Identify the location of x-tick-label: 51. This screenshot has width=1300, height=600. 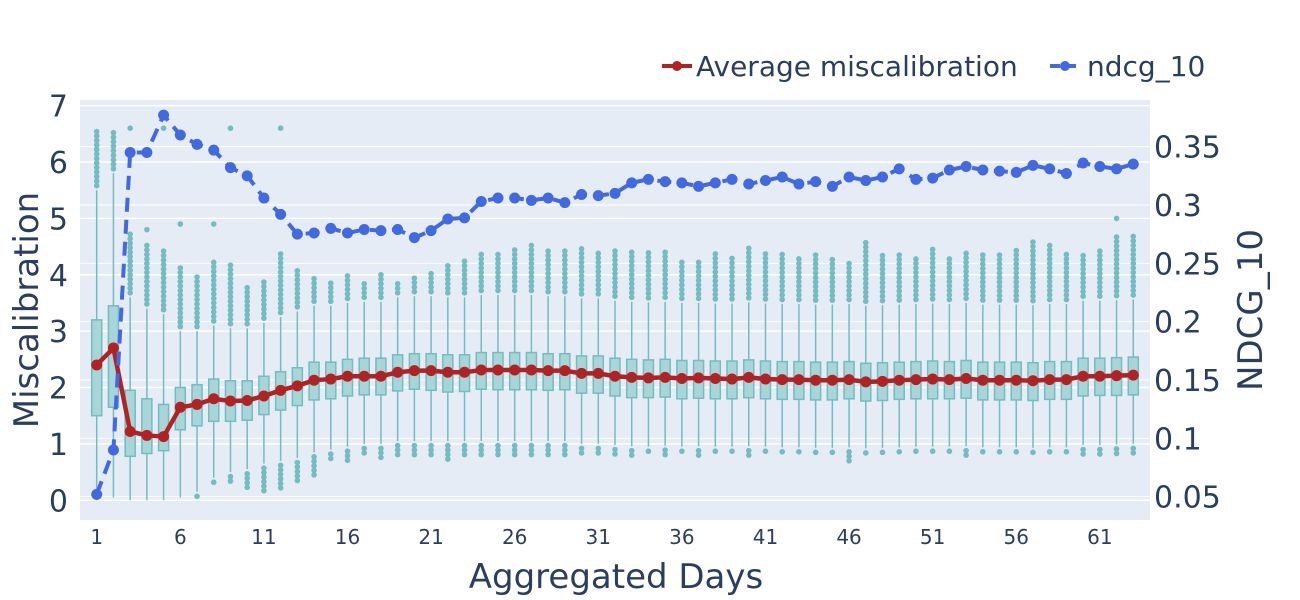
(932, 537).